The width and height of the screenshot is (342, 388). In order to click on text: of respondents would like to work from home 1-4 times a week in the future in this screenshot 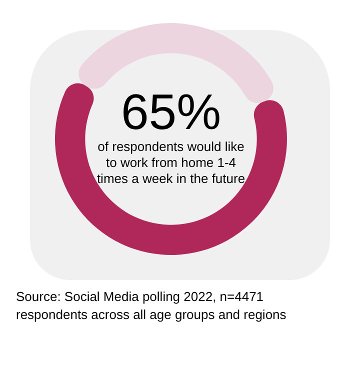, I will do `click(171, 162)`.